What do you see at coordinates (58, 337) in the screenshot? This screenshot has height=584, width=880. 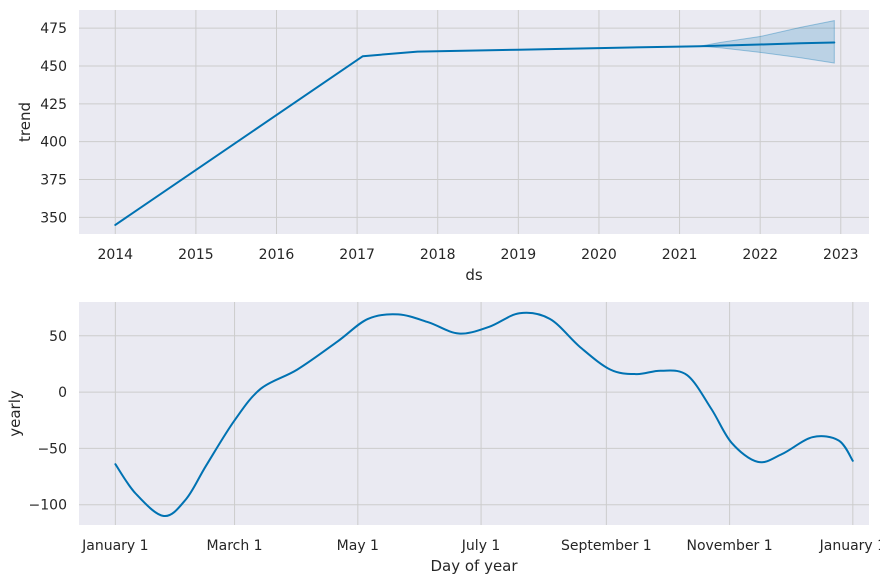 I see `y-tick-label: 50` at bounding box center [58, 337].